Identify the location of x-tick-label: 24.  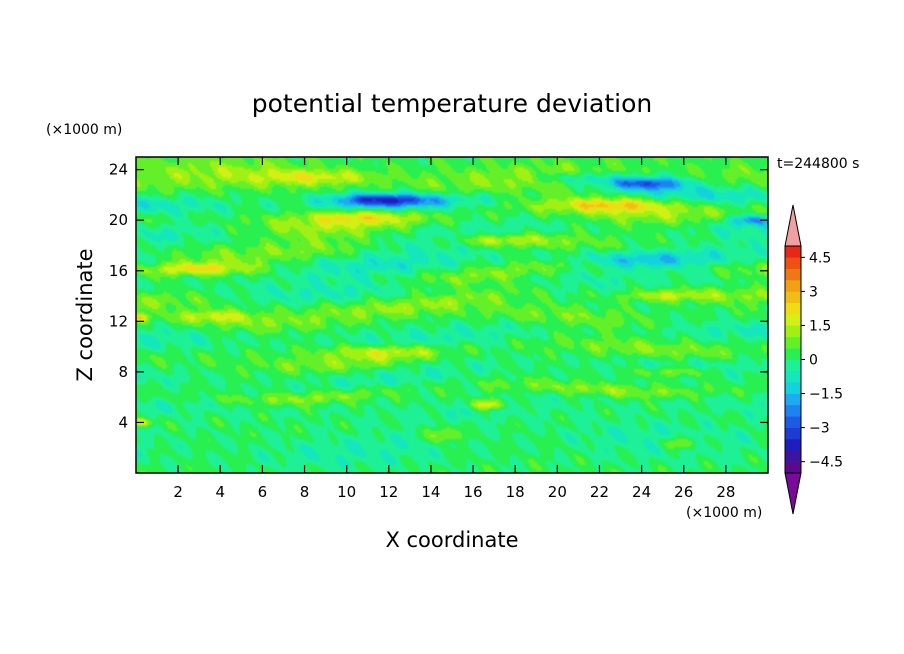
(641, 492).